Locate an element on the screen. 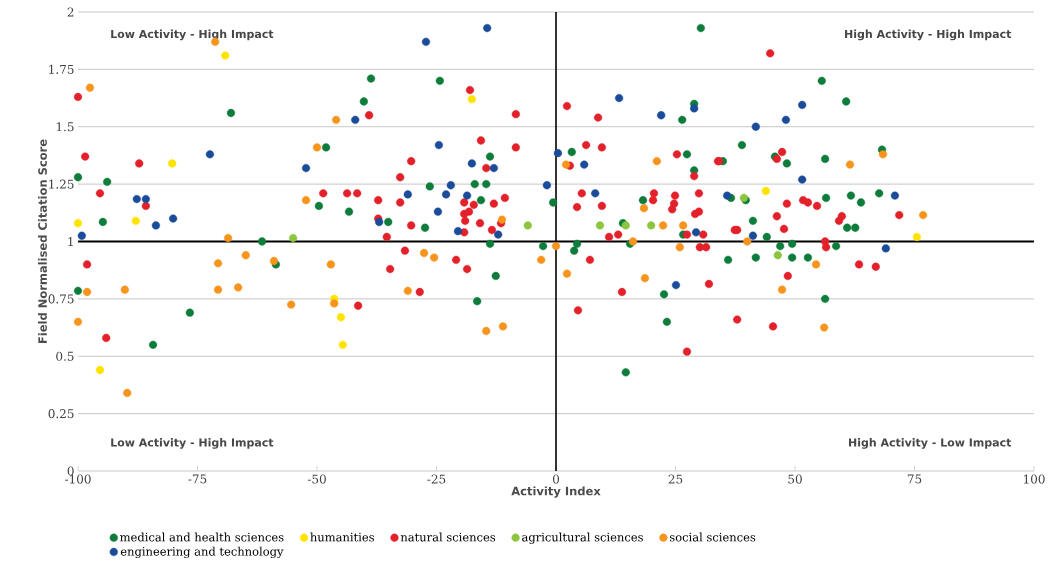  legend-label: natural sciences is located at coordinates (448, 537).